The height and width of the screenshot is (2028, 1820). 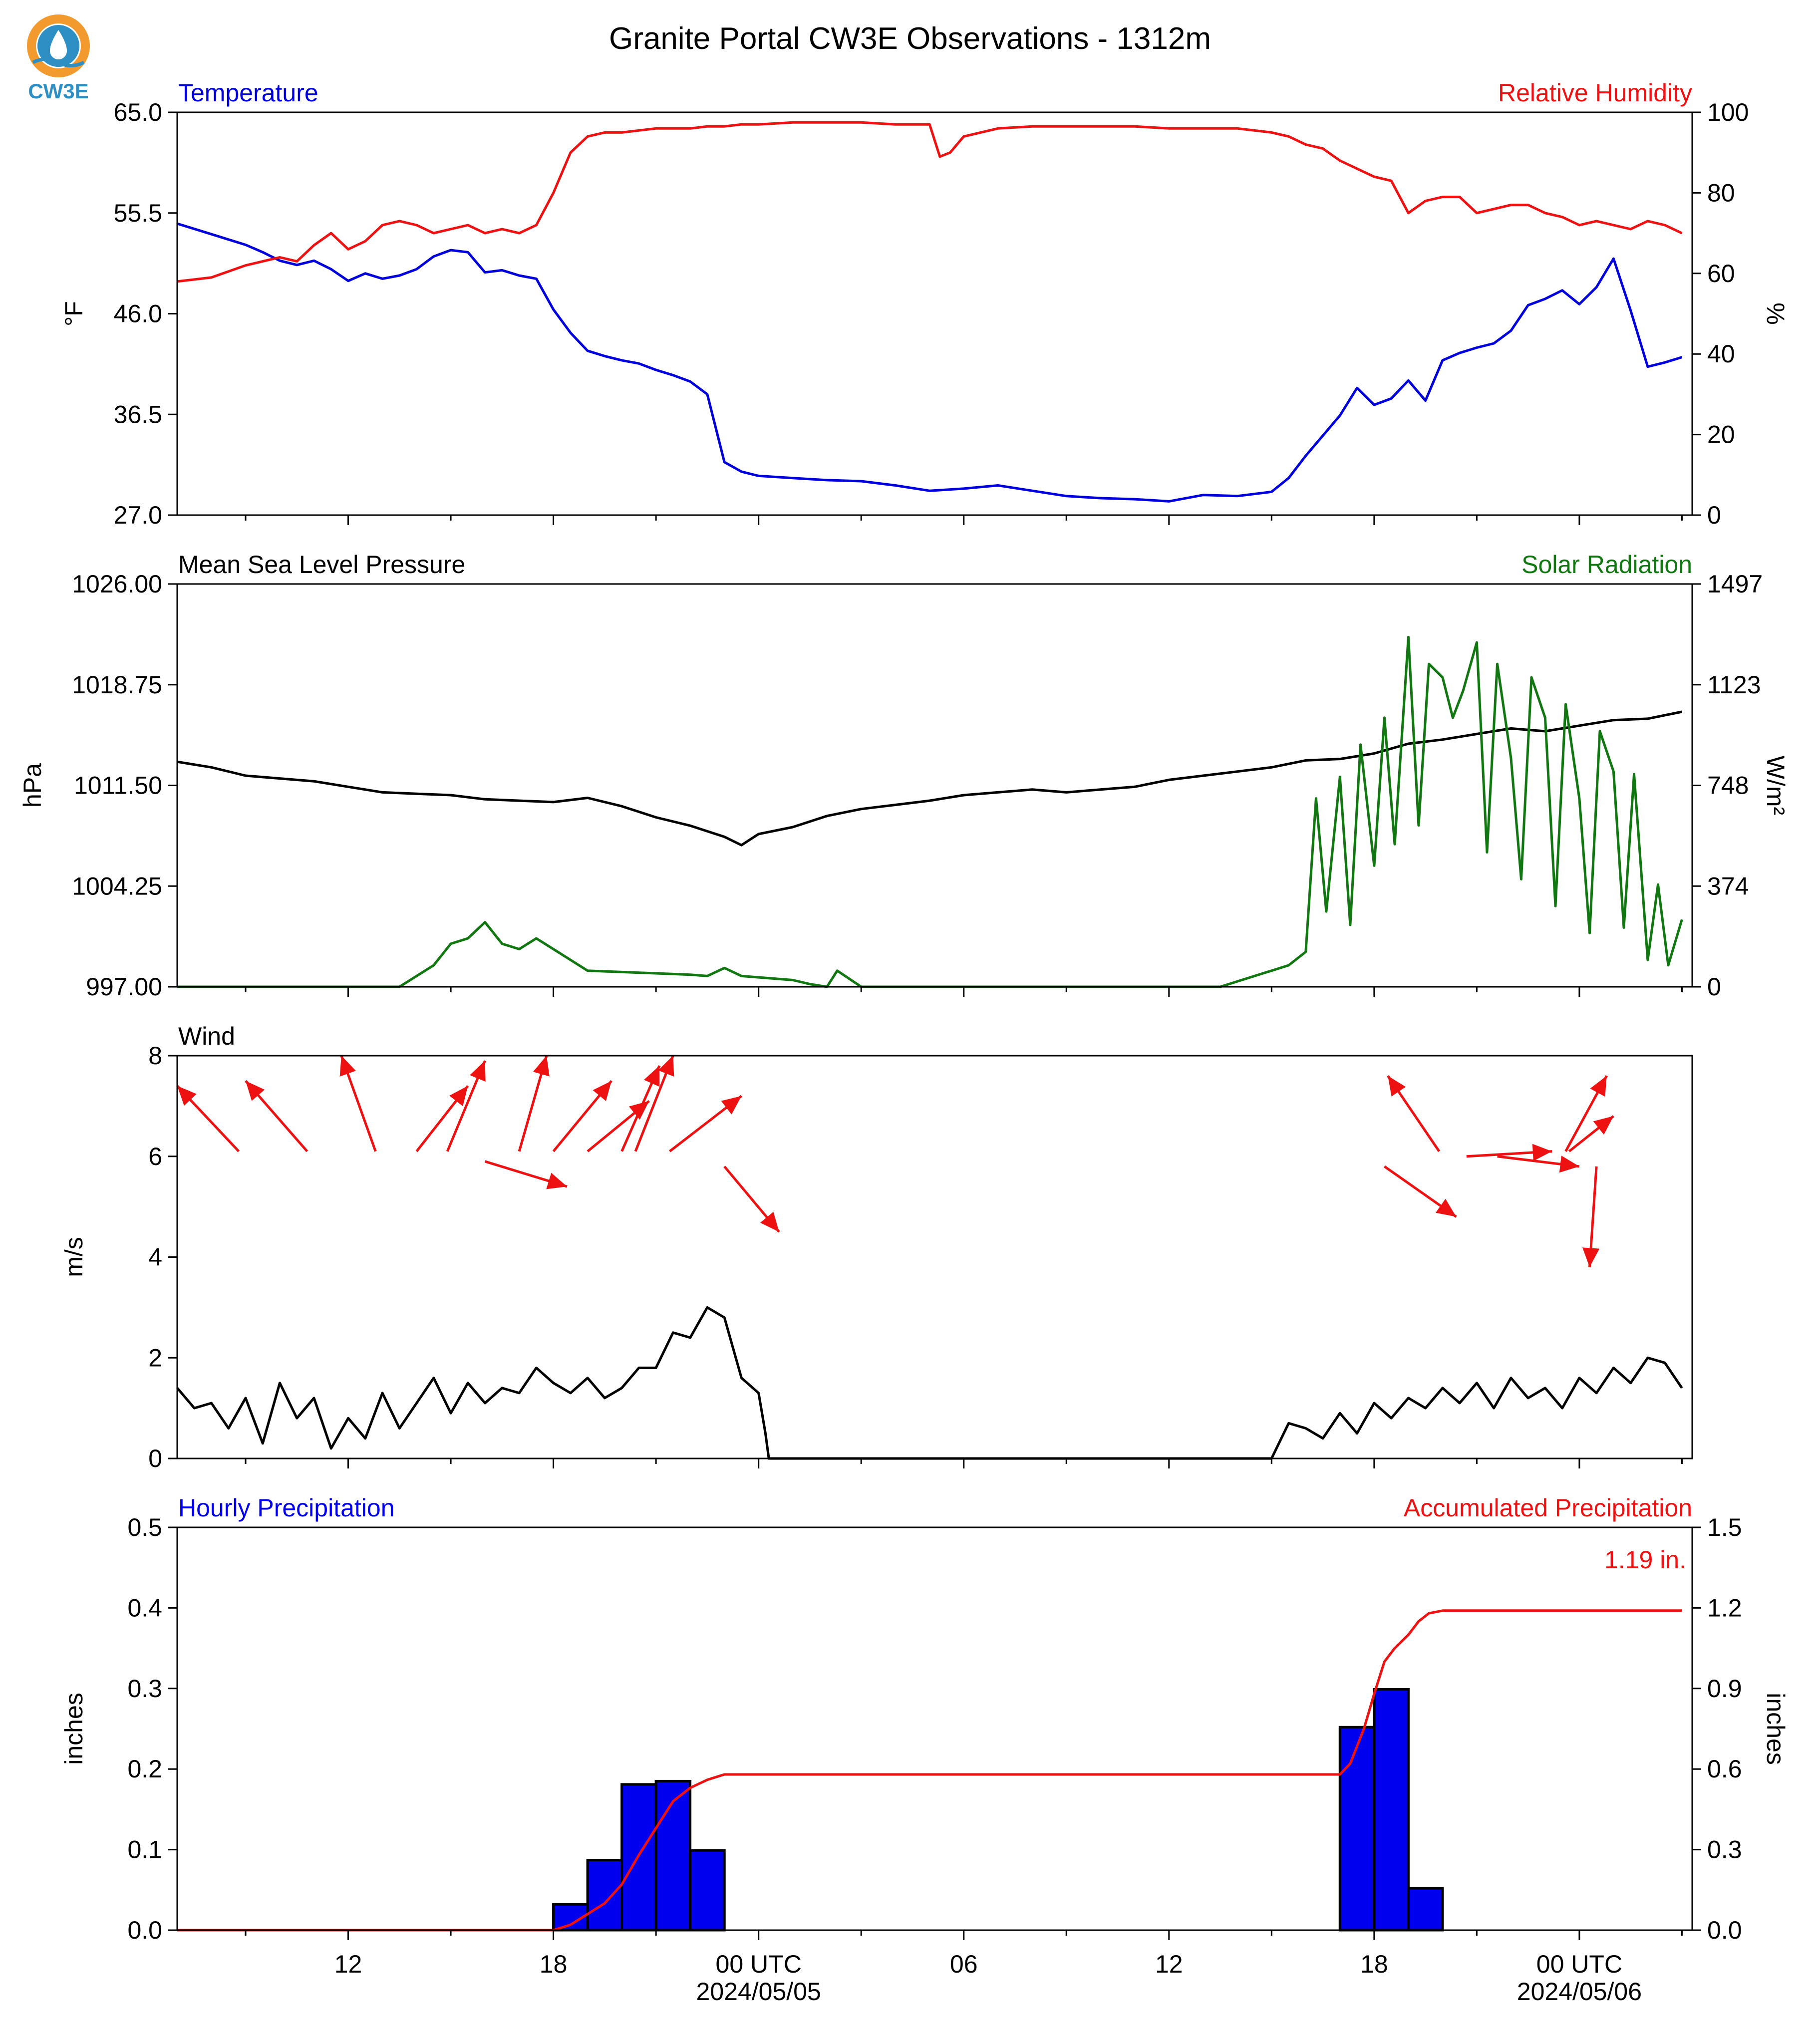 I want to click on y-axis-label: inches, so click(x=74, y=1729).